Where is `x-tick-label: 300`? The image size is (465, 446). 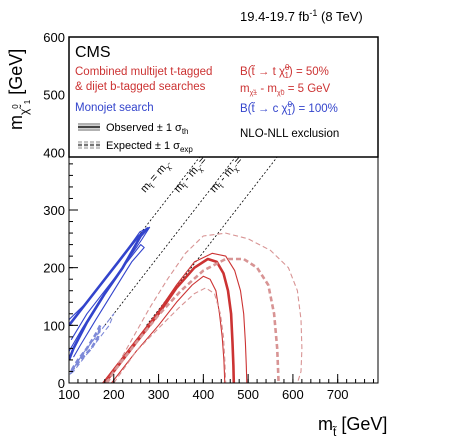 x-tick-label: 300 is located at coordinates (159, 394).